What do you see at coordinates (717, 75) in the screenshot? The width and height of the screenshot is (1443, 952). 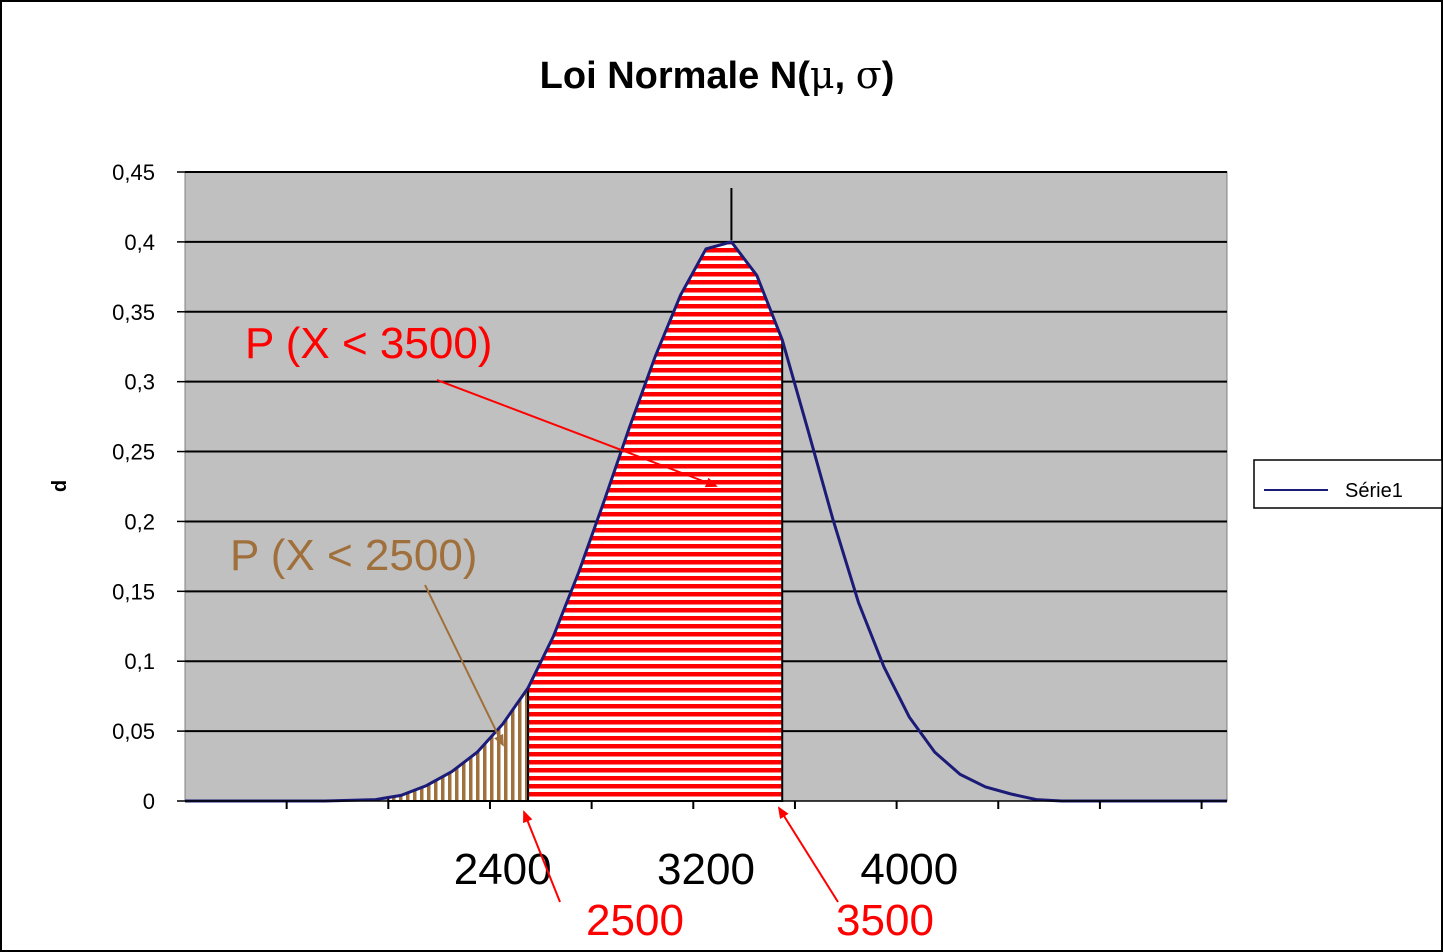 I see `chart-title: Loi Normale N(μ, σ)` at bounding box center [717, 75].